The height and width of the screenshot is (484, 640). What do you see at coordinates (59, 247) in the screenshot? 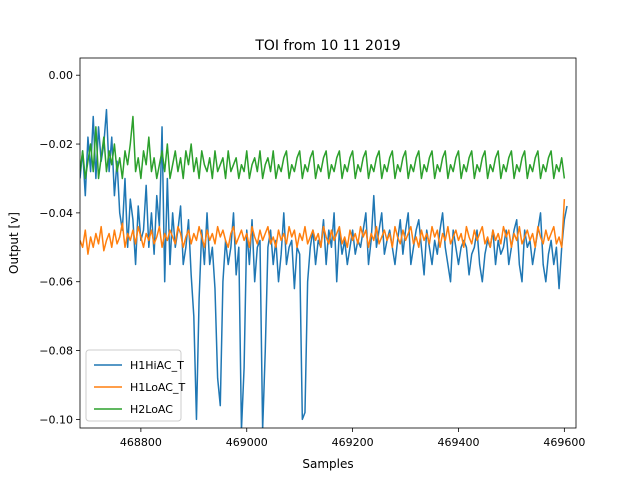
I see `y-axis-ticks: 0.00 −0.02 −0.04 −0.06 −0.08 −0.10` at bounding box center [59, 247].